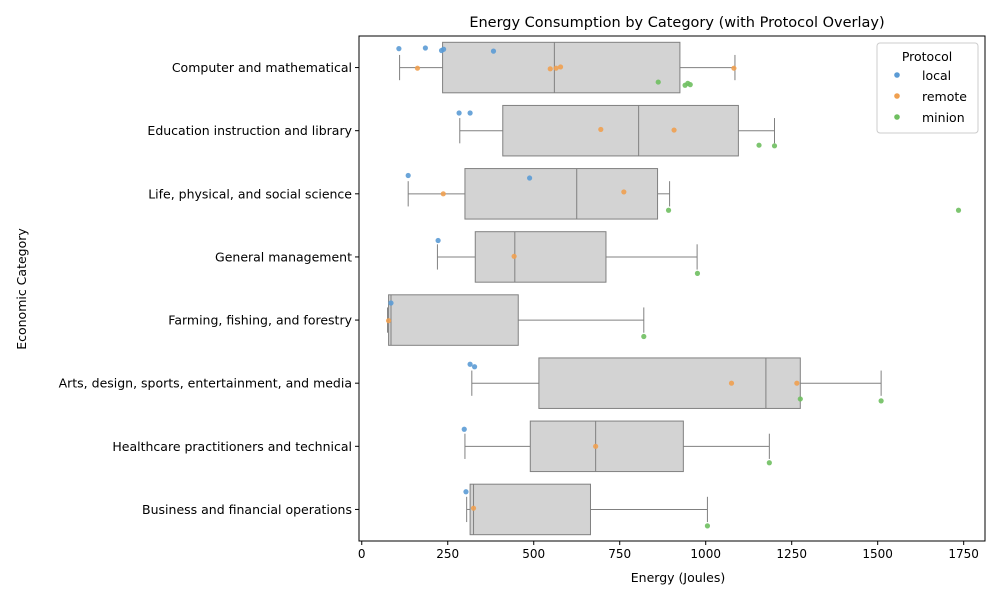  I want to click on legend-label-remote: remote, so click(944, 96).